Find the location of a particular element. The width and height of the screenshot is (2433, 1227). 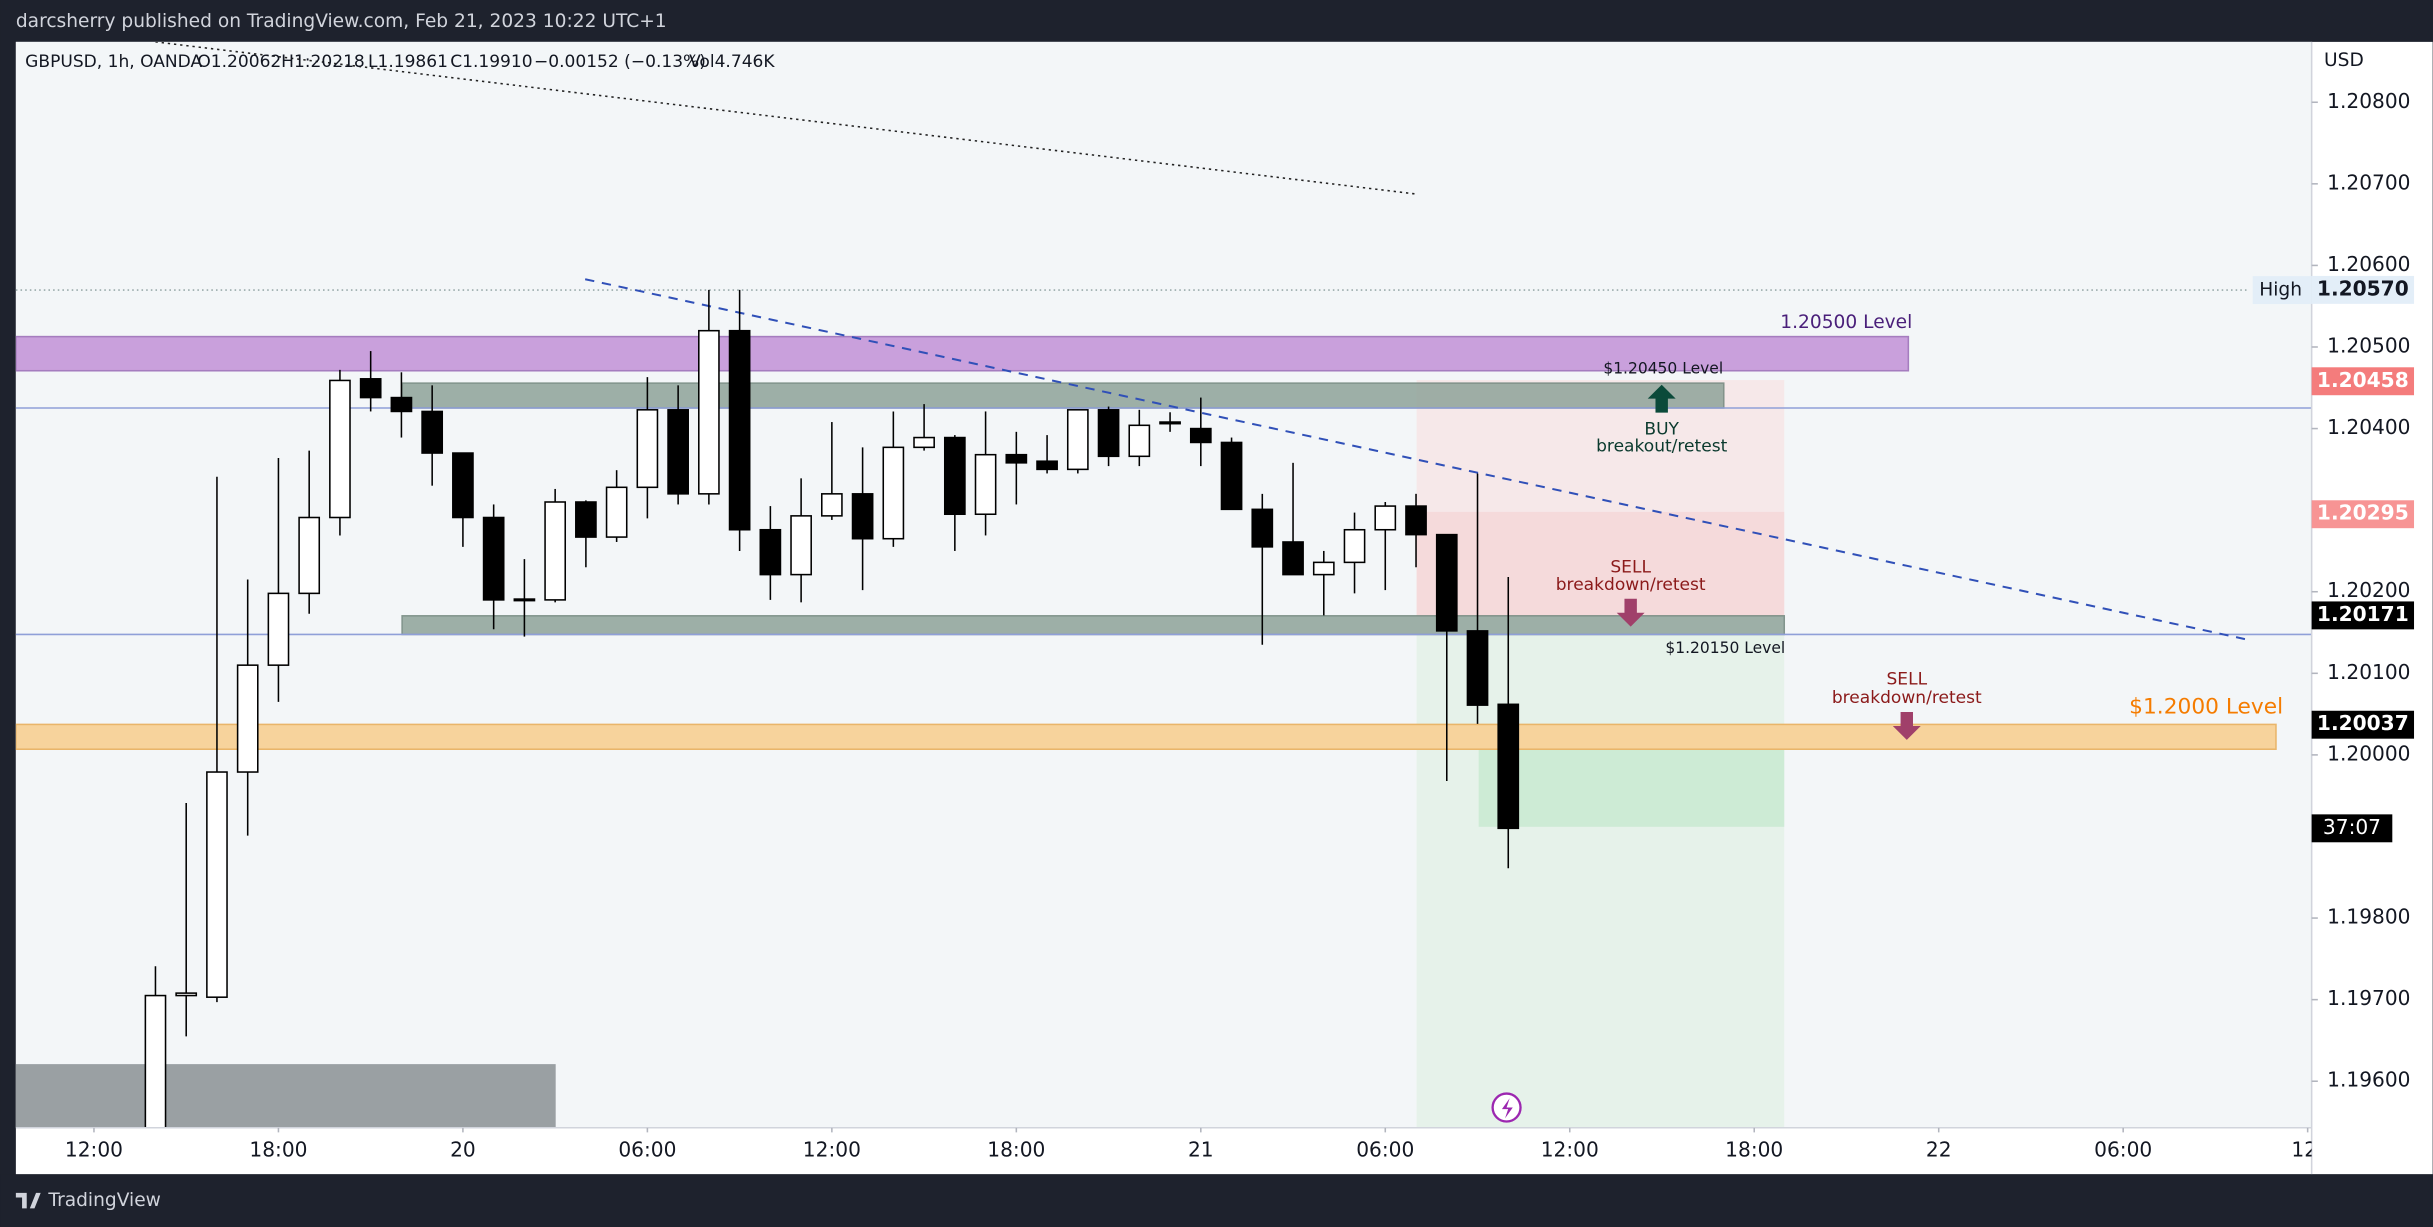

ohlc-value: L1.19861 is located at coordinates (408, 62).